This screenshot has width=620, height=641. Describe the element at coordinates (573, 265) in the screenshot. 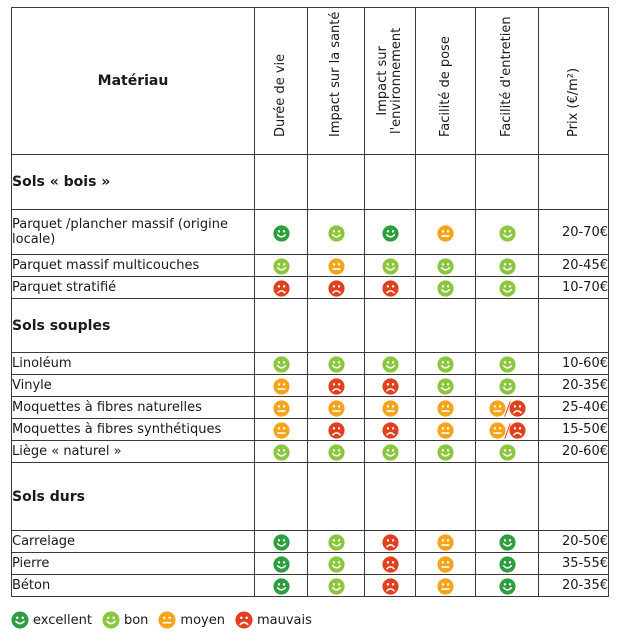

I see `price-cell: 20-45€` at that location.